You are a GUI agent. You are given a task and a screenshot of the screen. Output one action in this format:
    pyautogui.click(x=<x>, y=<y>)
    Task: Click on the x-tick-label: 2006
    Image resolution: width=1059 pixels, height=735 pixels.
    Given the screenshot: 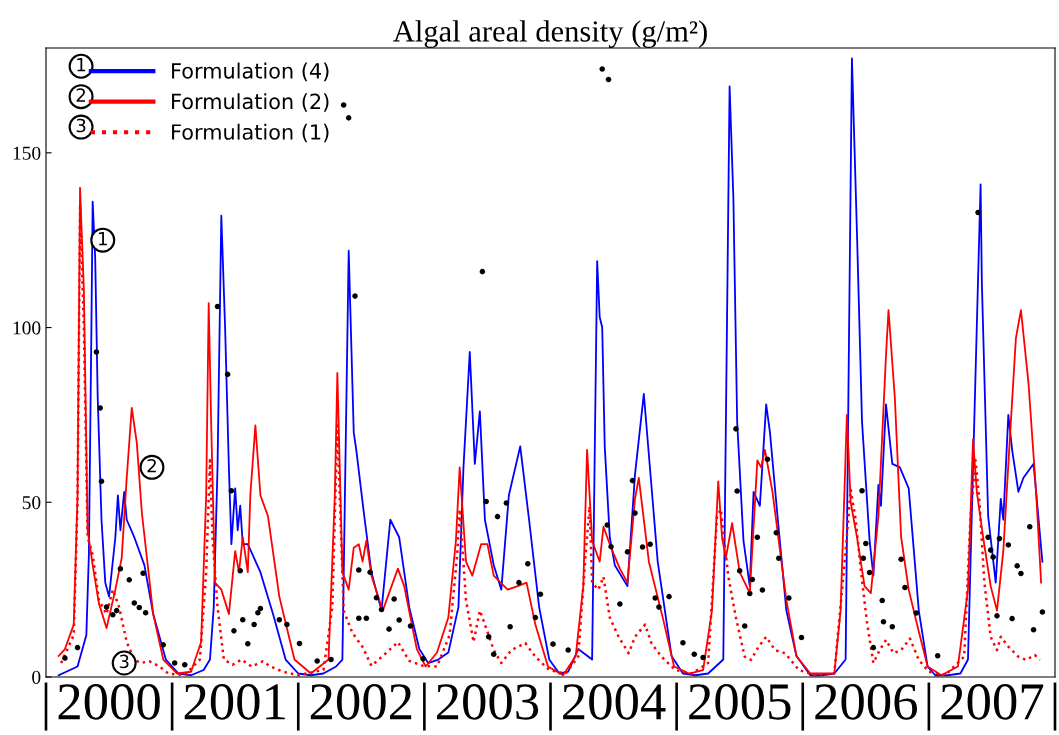 What is the action you would take?
    pyautogui.click(x=866, y=702)
    